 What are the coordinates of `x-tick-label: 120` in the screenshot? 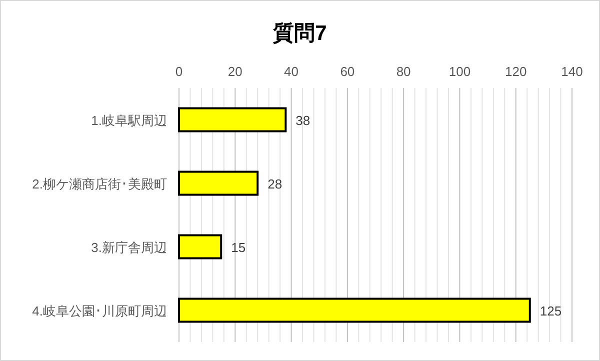 It's located at (516, 71).